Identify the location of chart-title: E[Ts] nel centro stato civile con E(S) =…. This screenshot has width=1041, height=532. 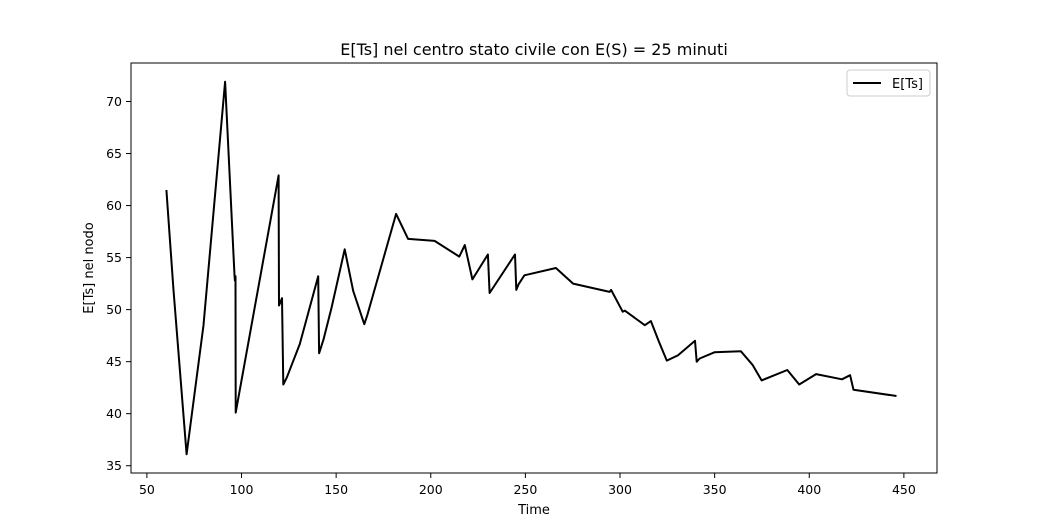
(534, 49).